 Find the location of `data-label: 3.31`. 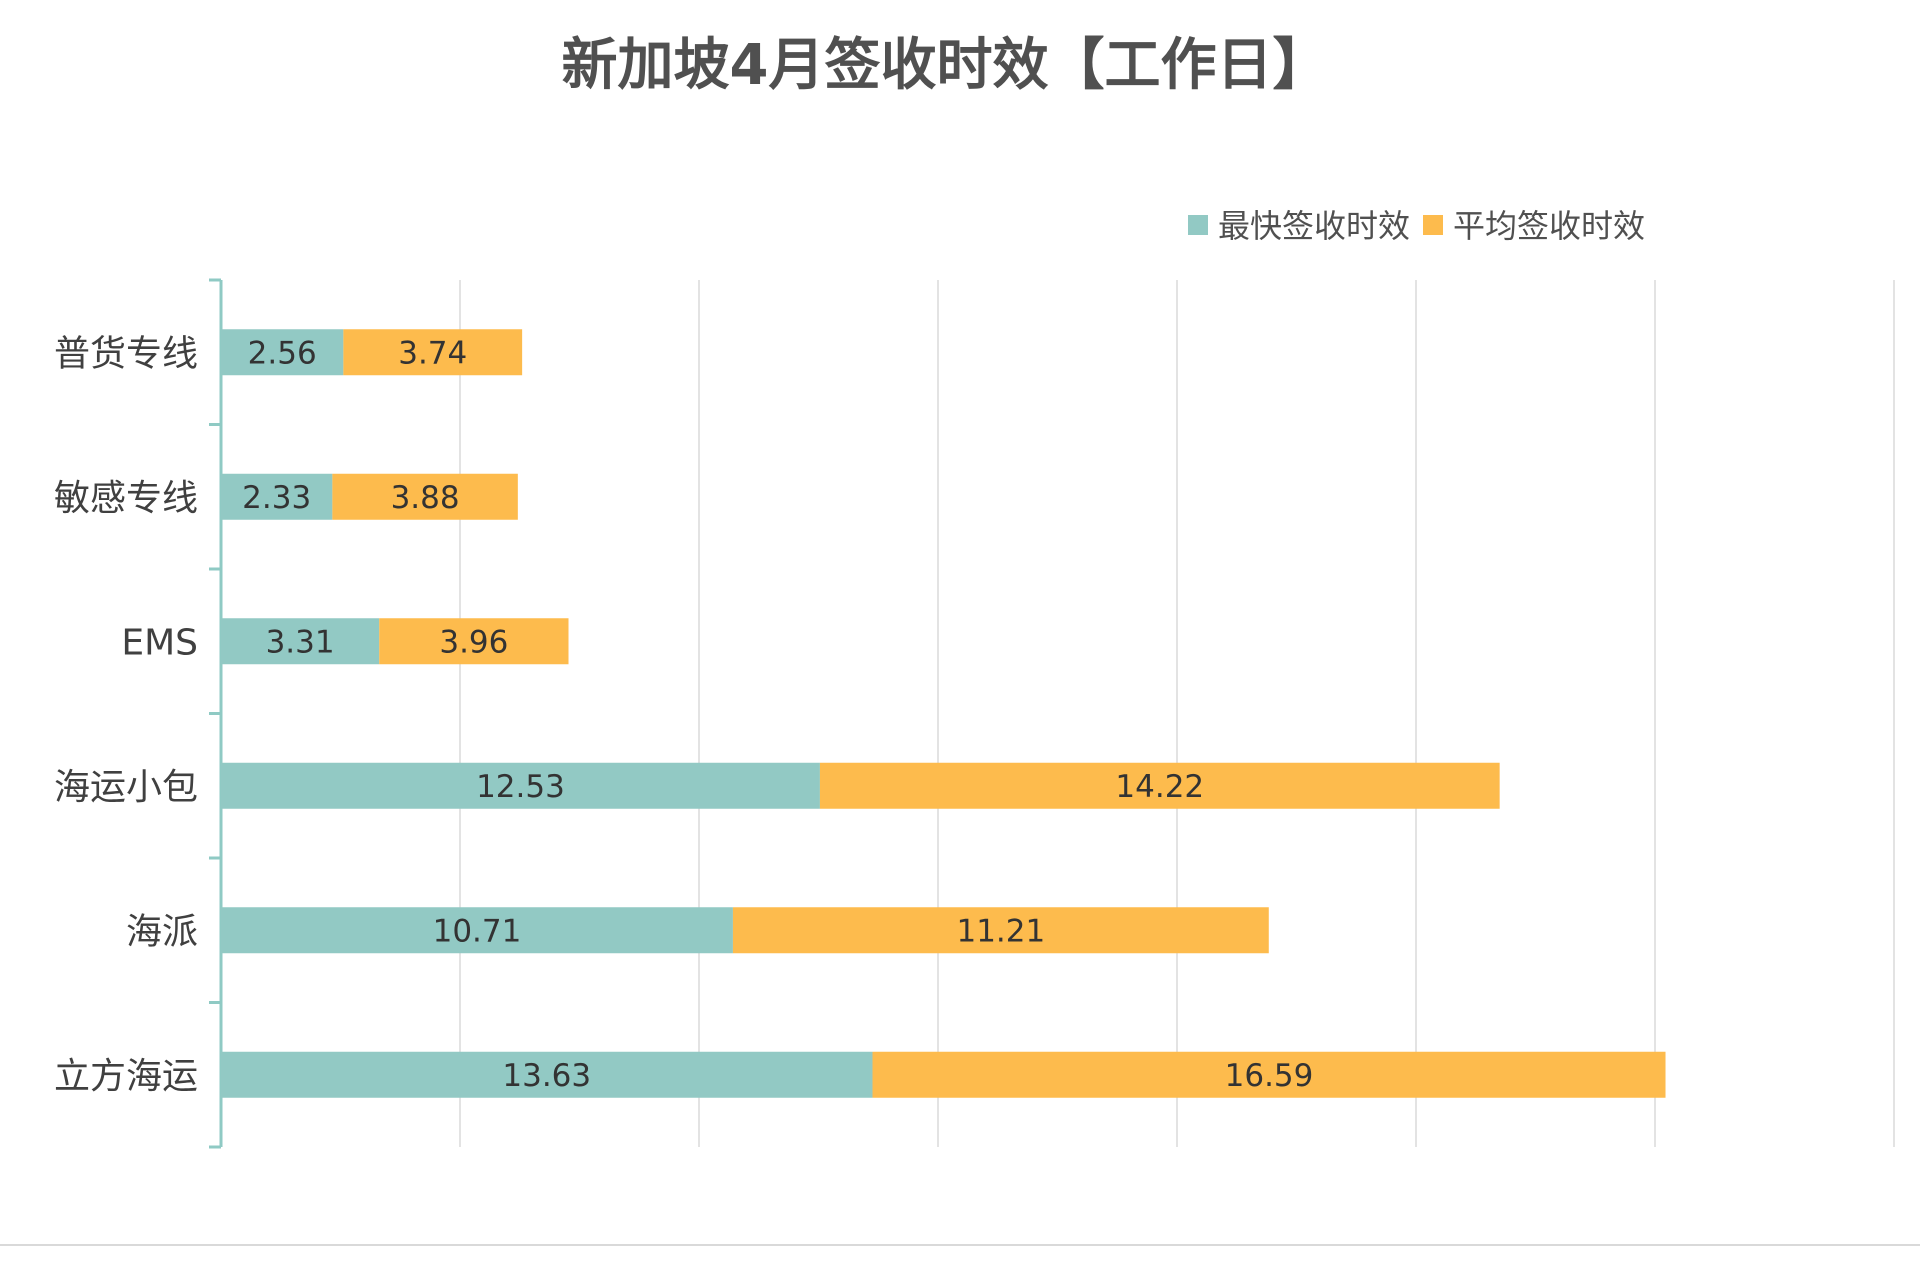

data-label: 3.31 is located at coordinates (300, 642).